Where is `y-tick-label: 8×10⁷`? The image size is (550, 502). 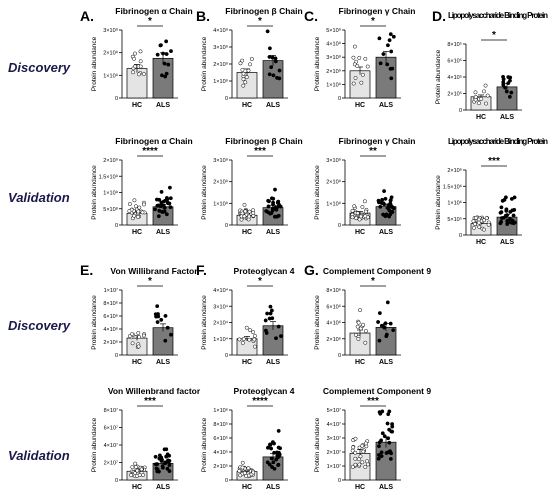 y-tick-label: 8×10⁷ is located at coordinates (111, 410).